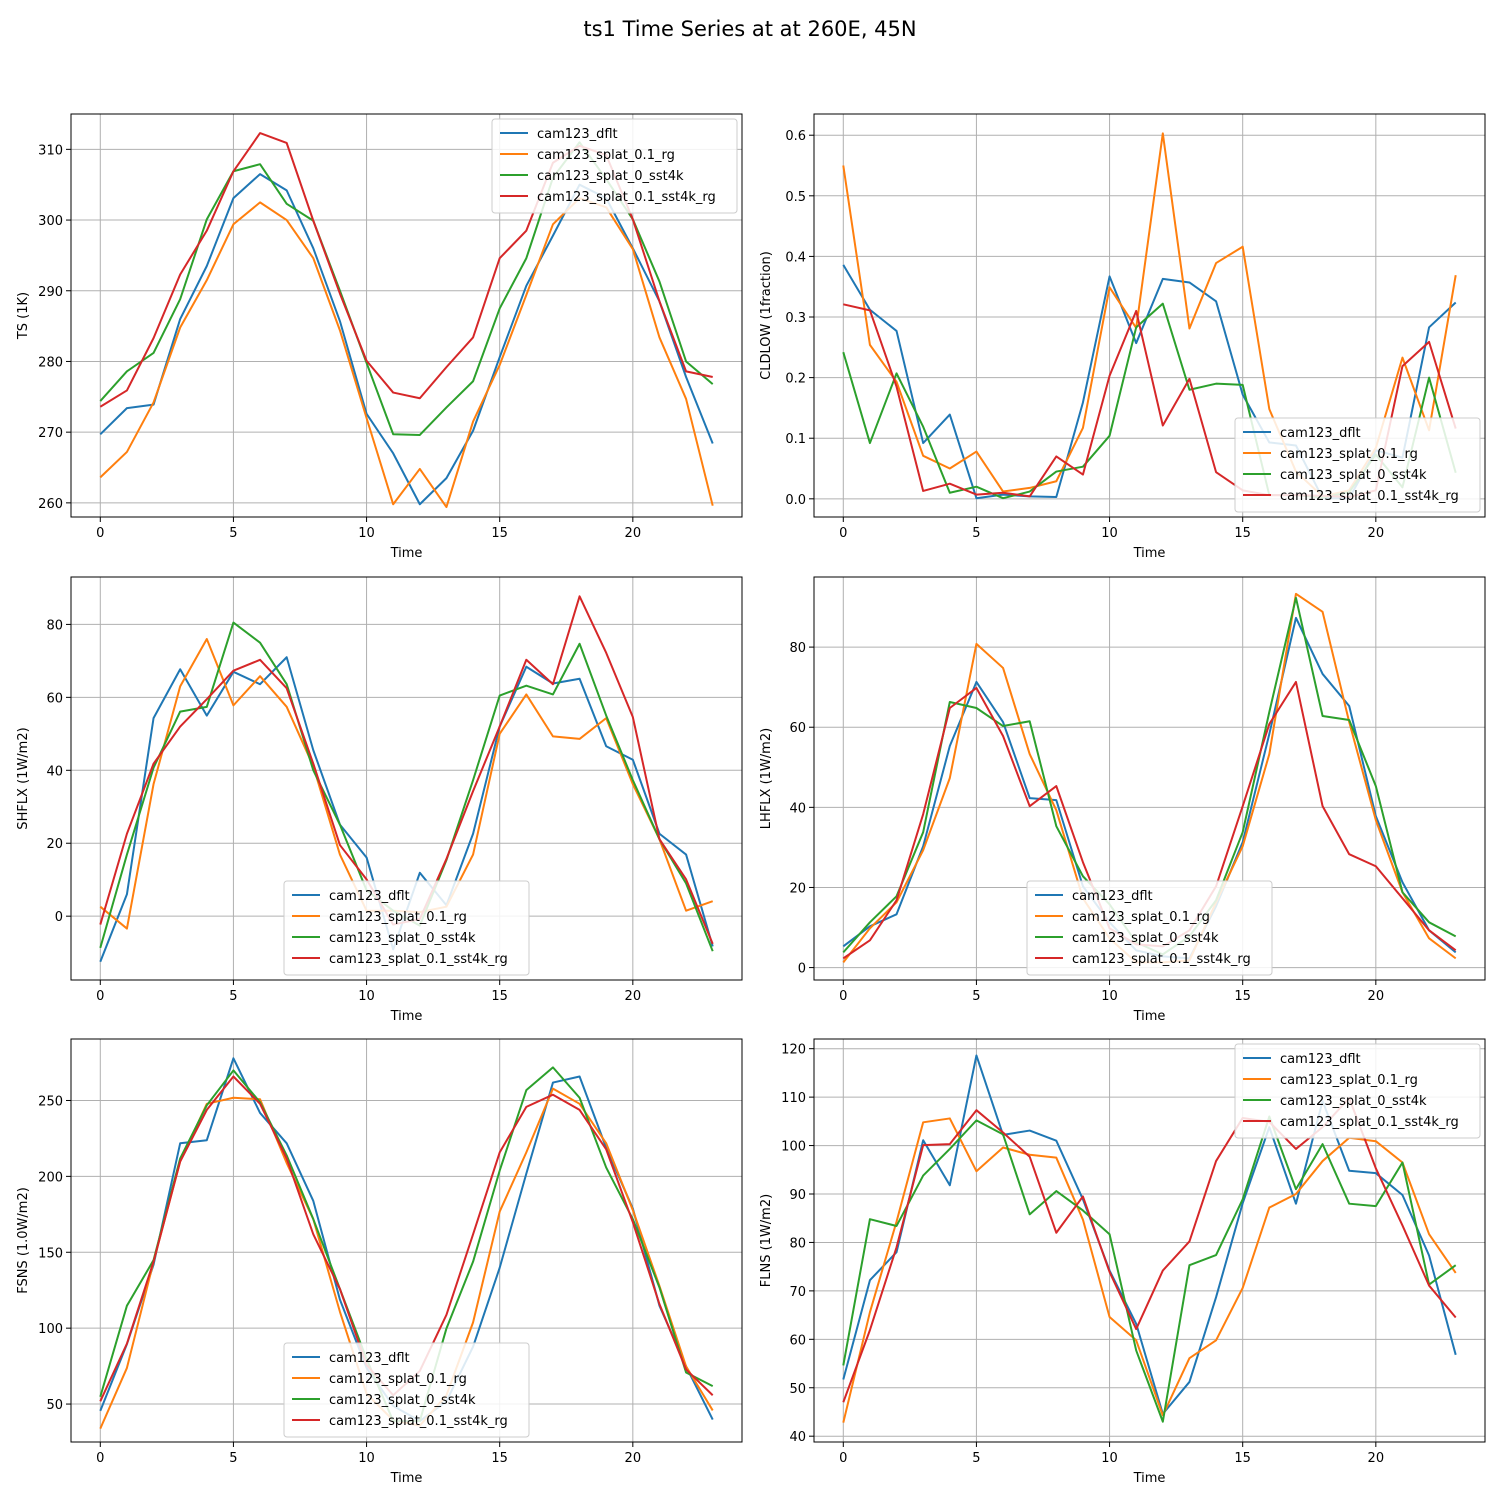 This screenshot has width=1500, height=1500. What do you see at coordinates (50, 362) in the screenshot?
I see `y-tick-label: 280` at bounding box center [50, 362].